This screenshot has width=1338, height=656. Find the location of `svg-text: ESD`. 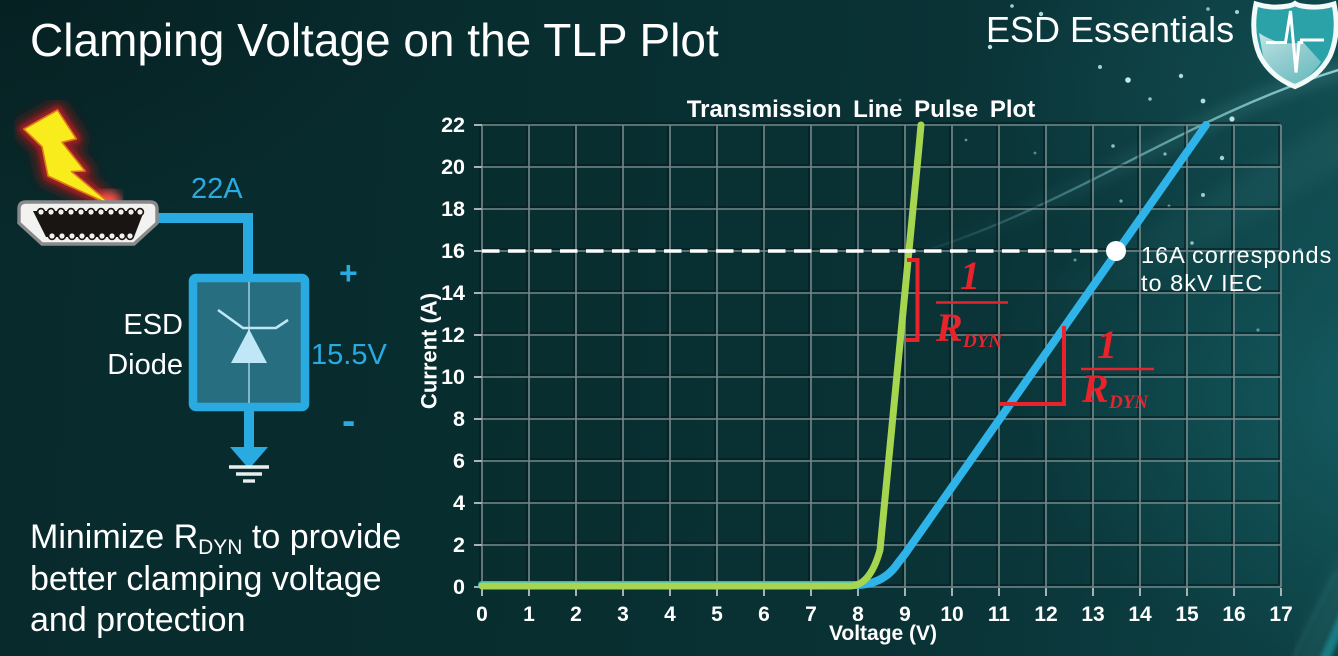

svg-text: ESD is located at coordinates (153, 325).